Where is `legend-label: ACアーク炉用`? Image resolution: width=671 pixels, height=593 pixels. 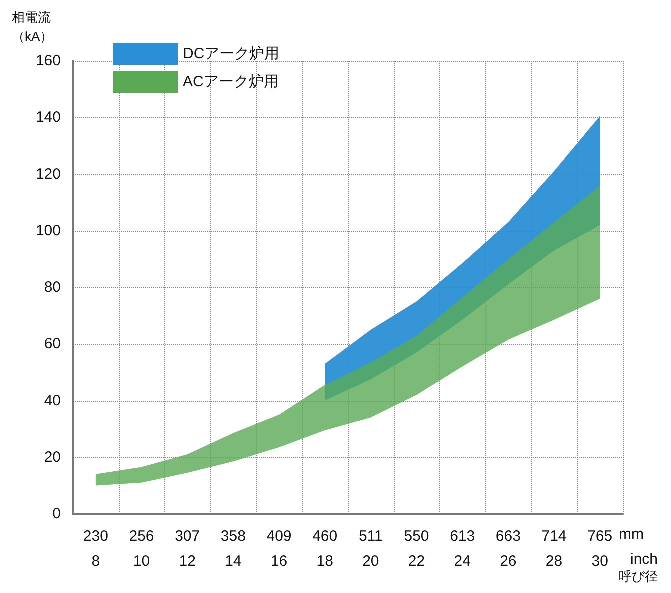
legend-label: ACアーク炉用 is located at coordinates (231, 82).